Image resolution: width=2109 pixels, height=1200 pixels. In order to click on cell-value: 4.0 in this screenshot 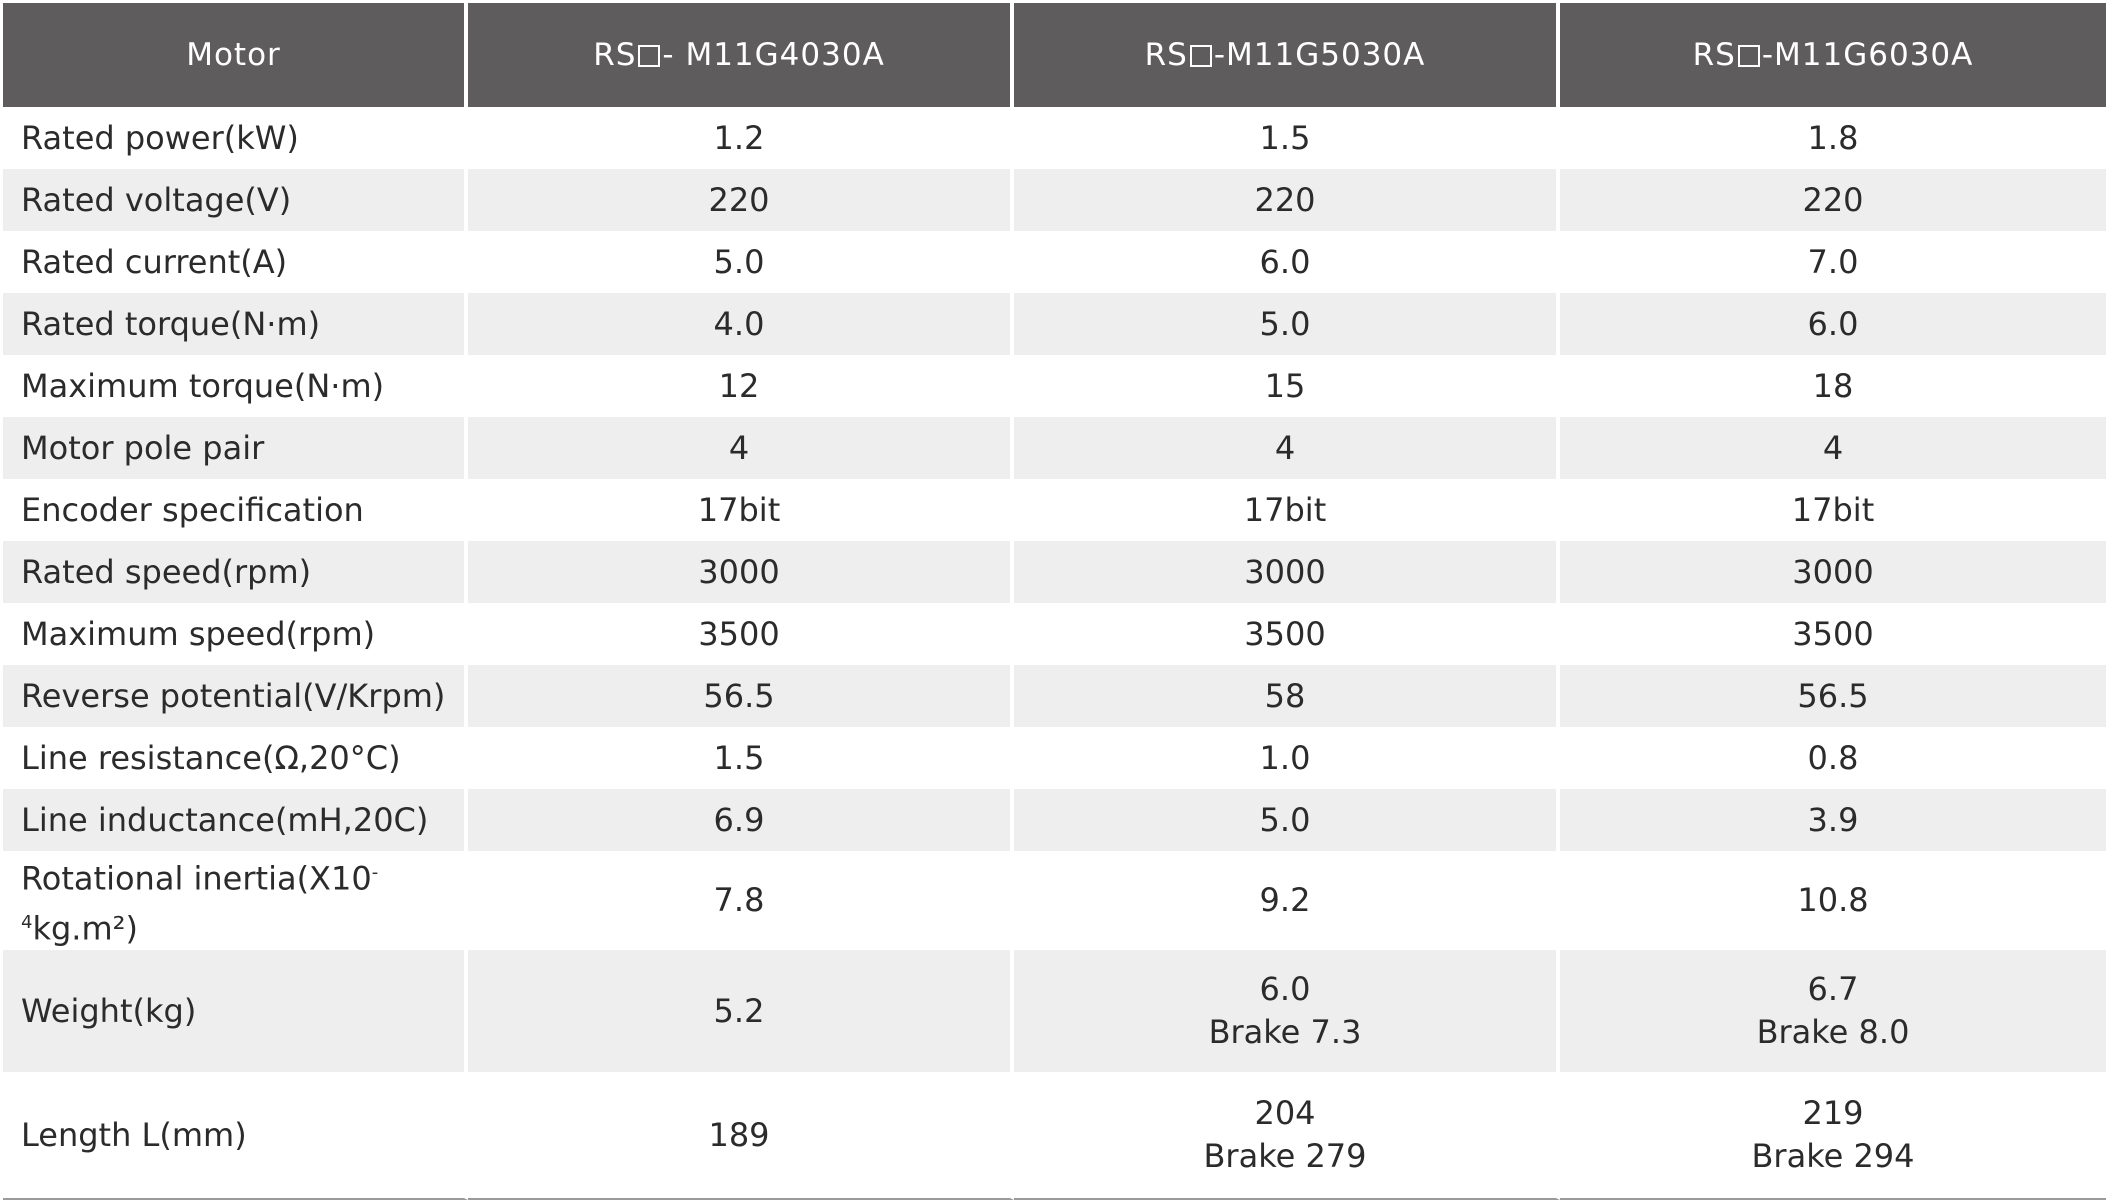, I will do `click(741, 324)`.